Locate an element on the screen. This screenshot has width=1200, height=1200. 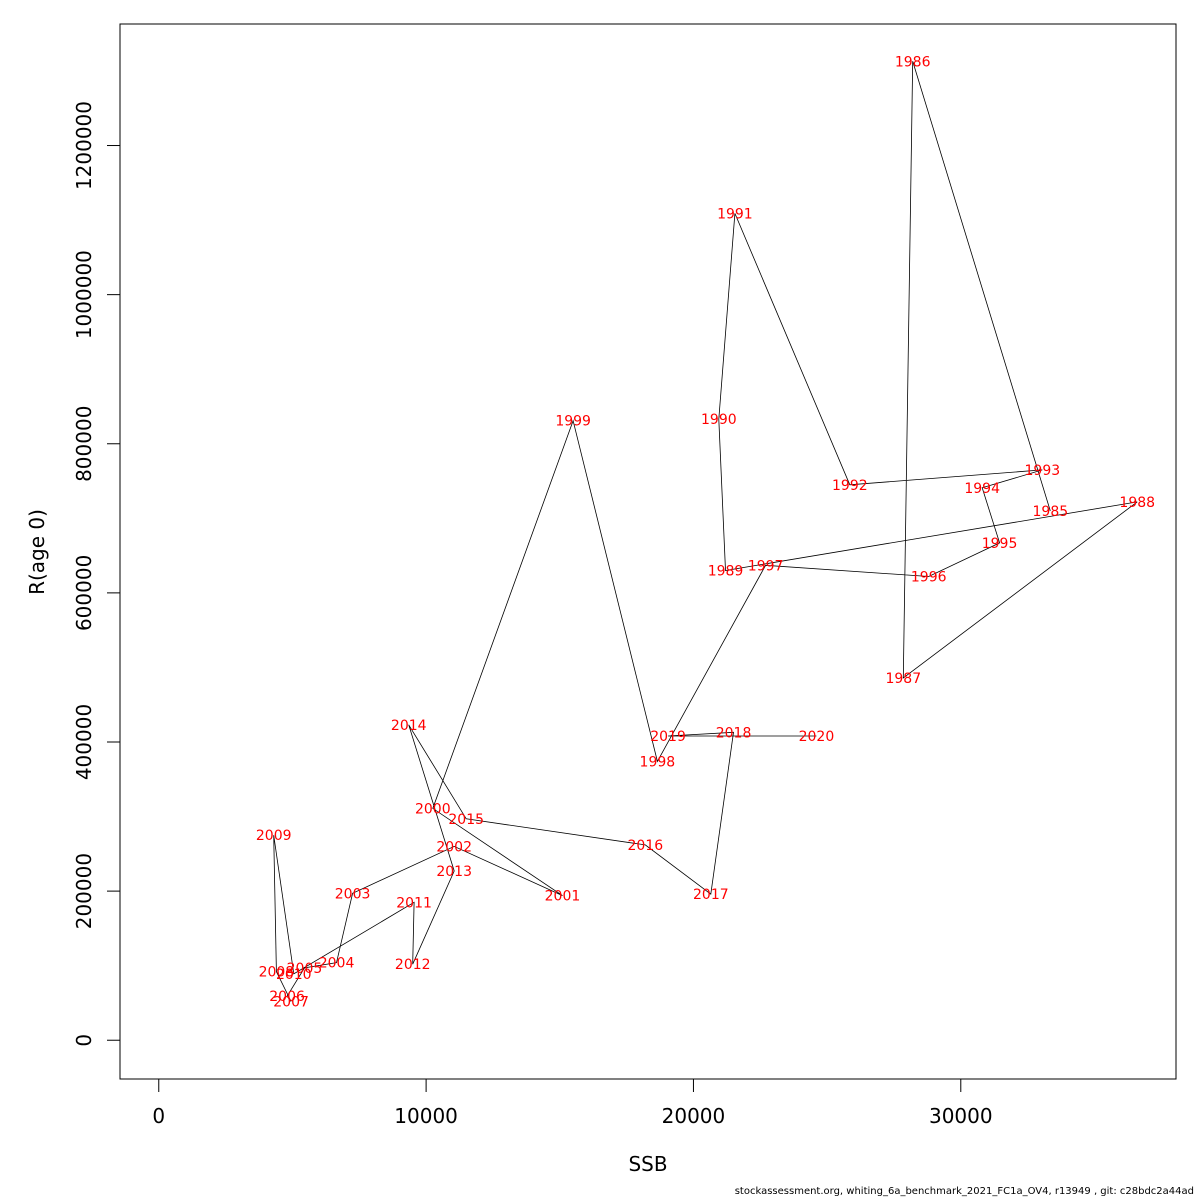
point-label-2016: 2016 is located at coordinates (646, 846).